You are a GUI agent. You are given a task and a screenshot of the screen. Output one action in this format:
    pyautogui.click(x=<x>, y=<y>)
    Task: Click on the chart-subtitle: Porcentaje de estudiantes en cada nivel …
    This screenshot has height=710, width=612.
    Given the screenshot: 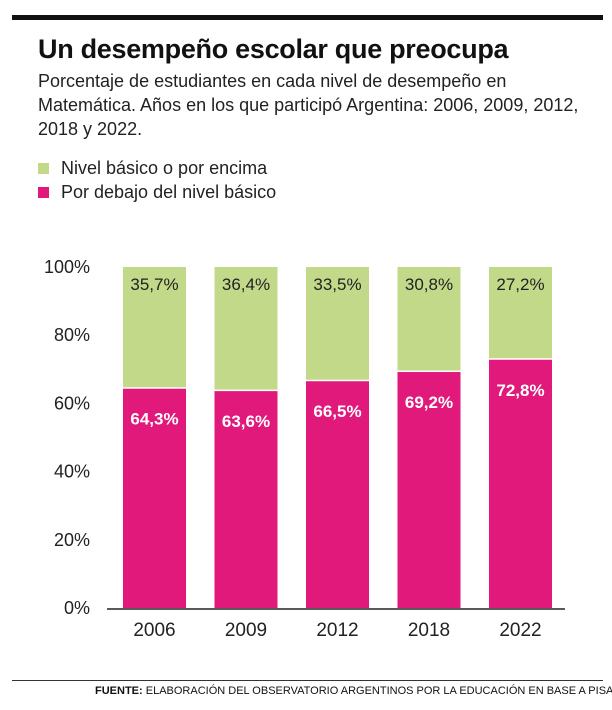 What is the action you would take?
    pyautogui.click(x=308, y=105)
    